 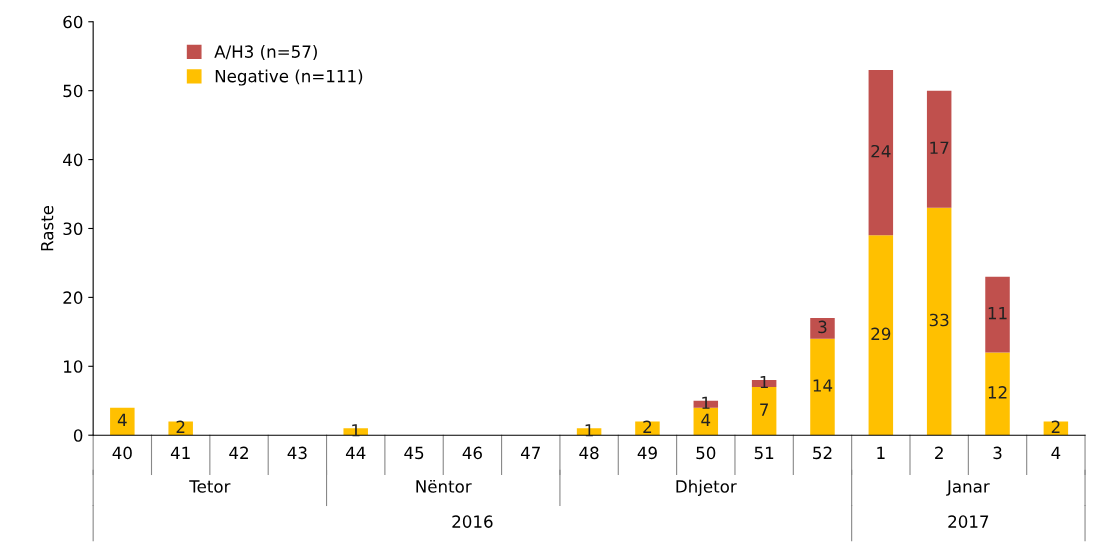 I want to click on x-tick-label: 47, so click(x=530, y=452).